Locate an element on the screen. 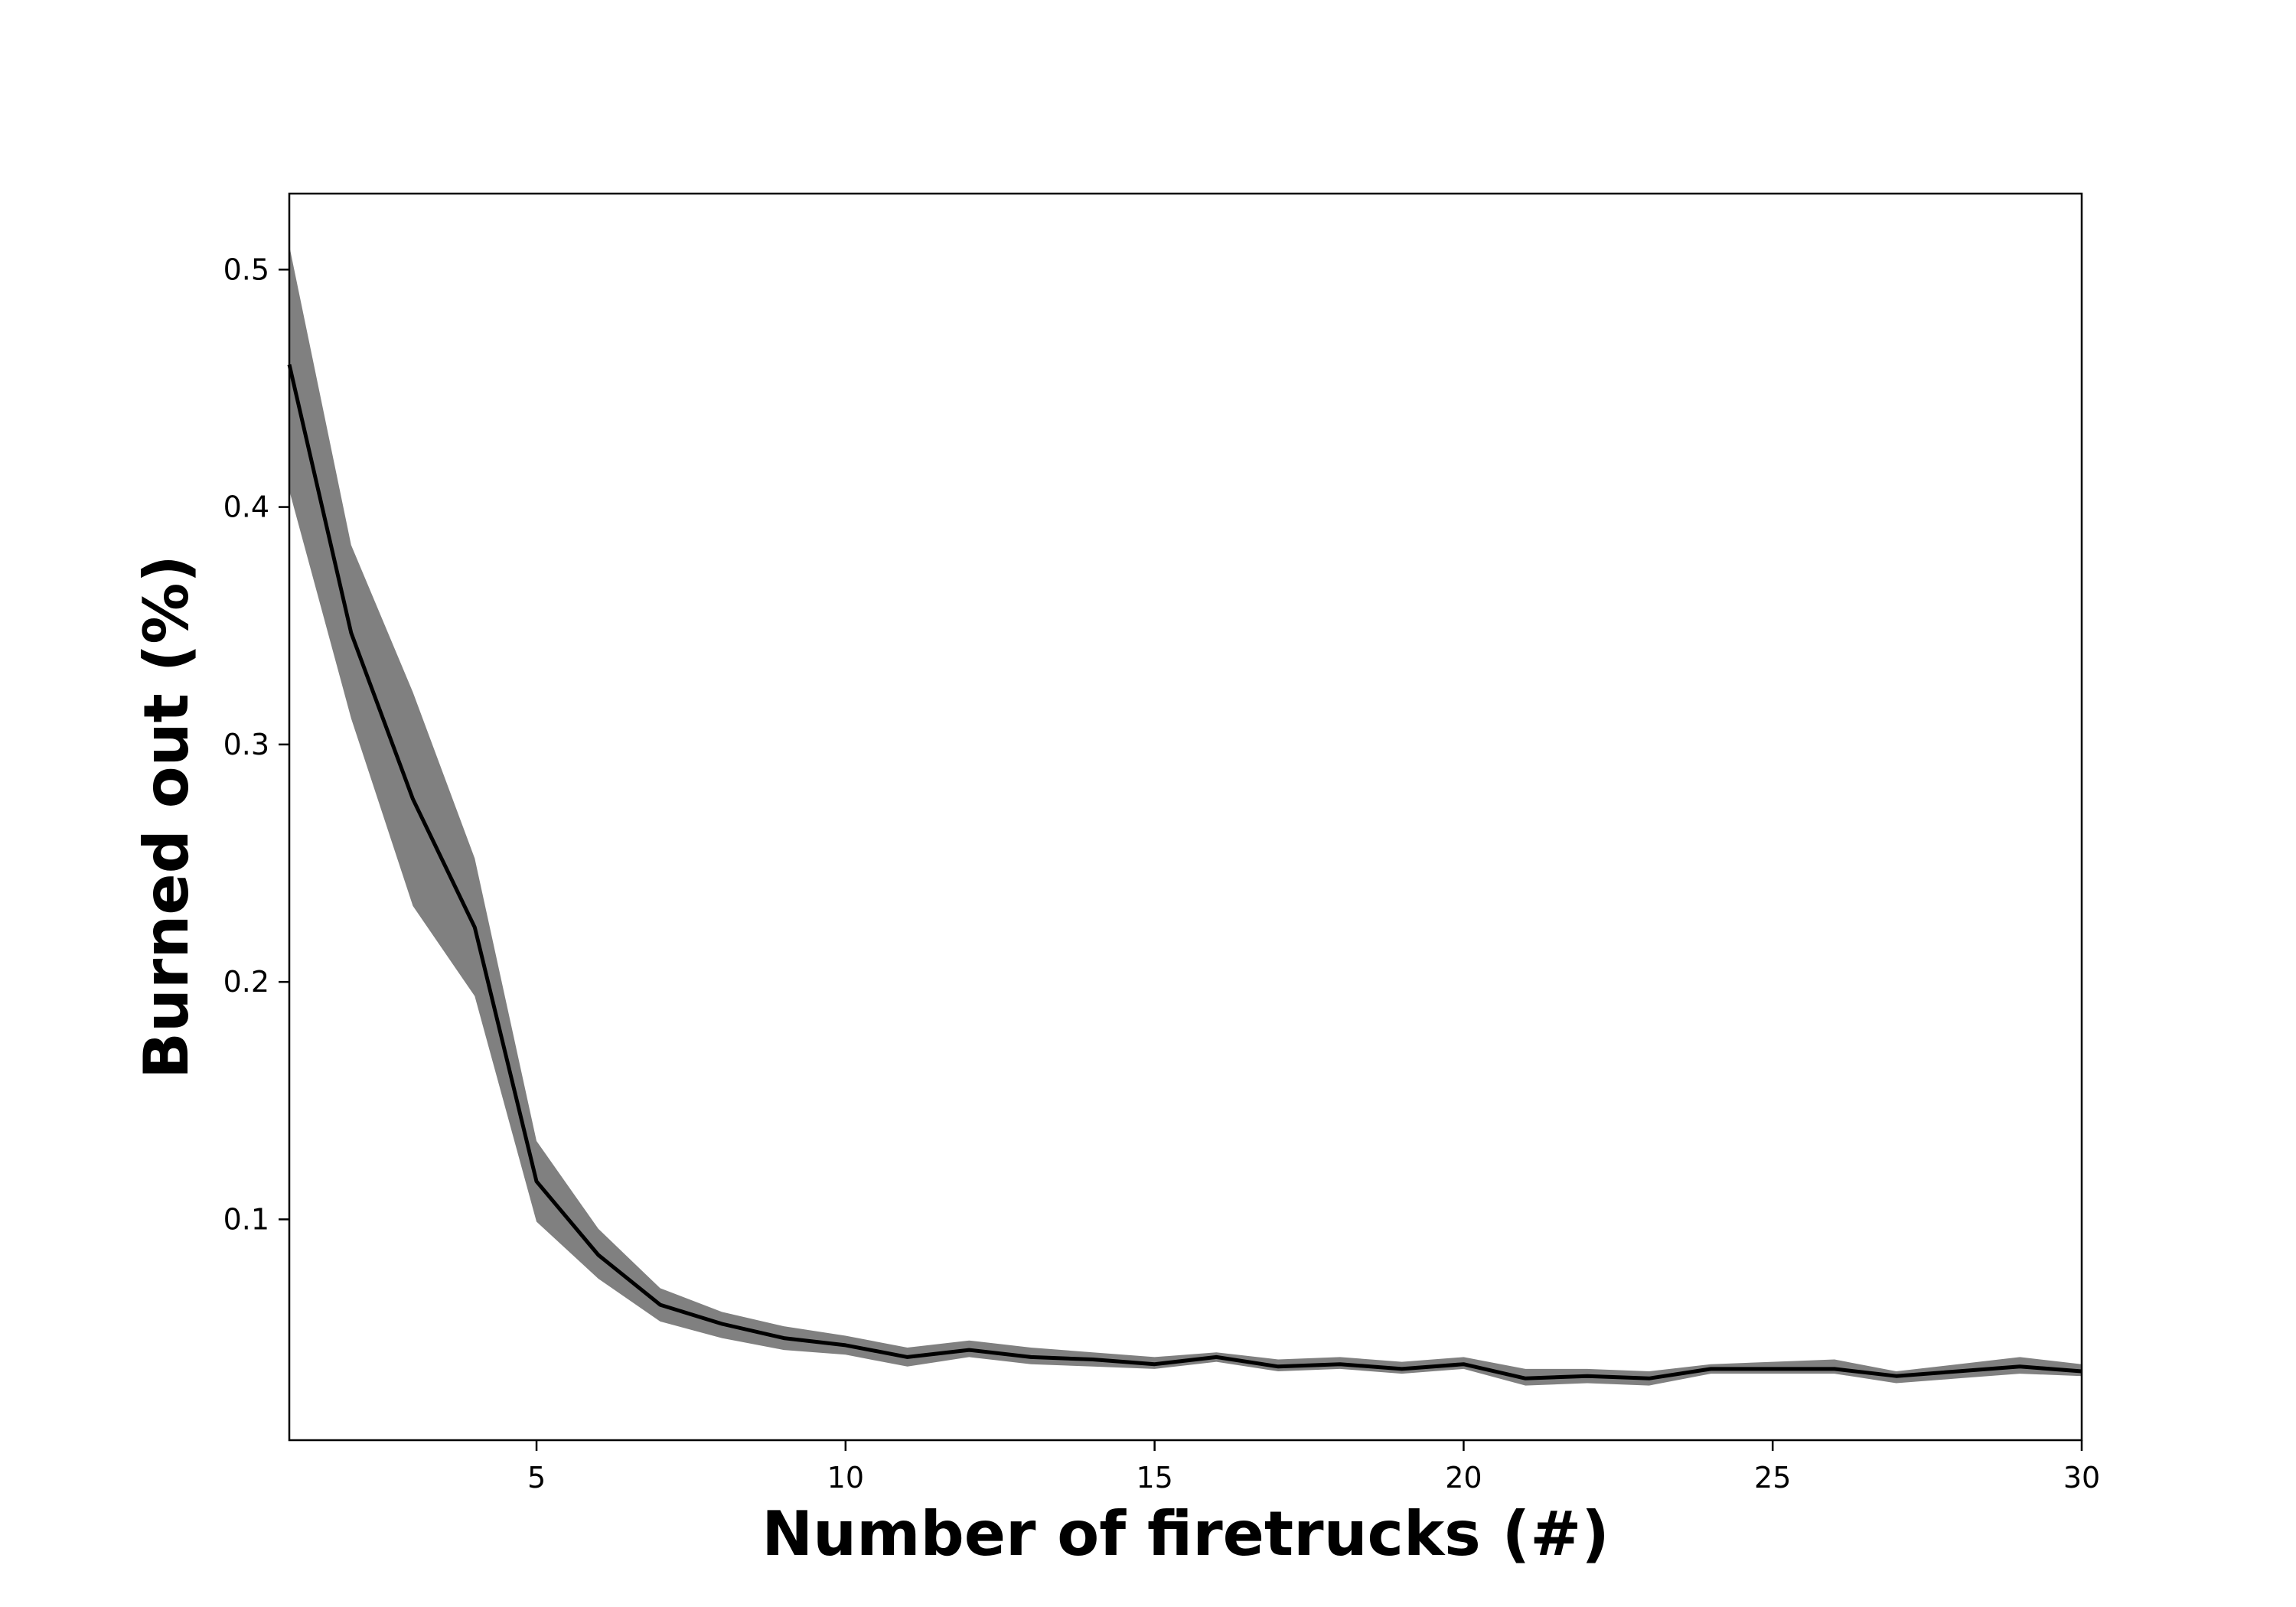 Image resolution: width=2296 pixels, height=1607 pixels. x-axis-title: Number of firetrucks (#) is located at coordinates (1185, 1534).